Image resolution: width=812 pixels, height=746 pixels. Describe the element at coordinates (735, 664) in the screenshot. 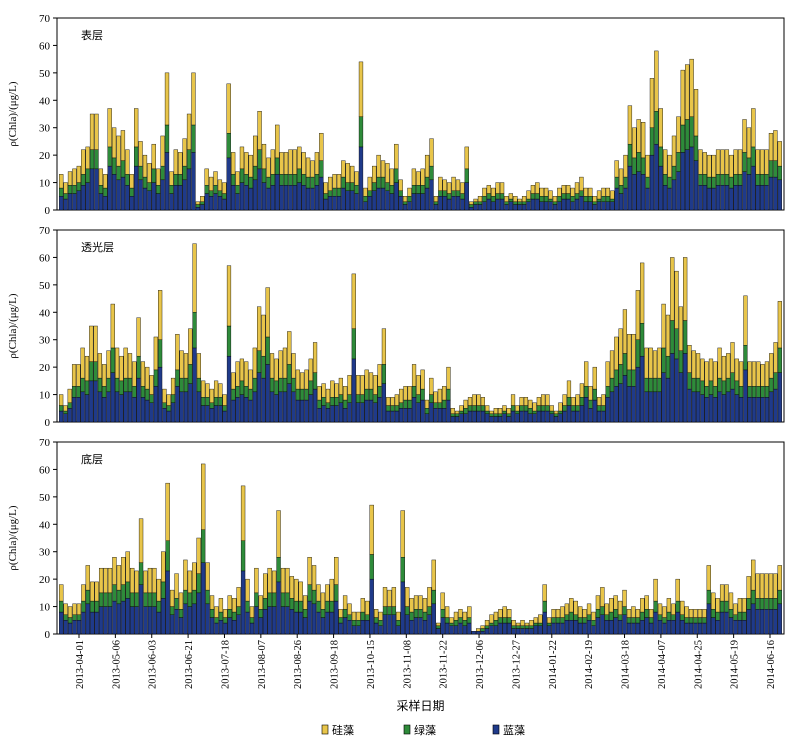

I see `x-tick-label: 2014-05-19` at that location.